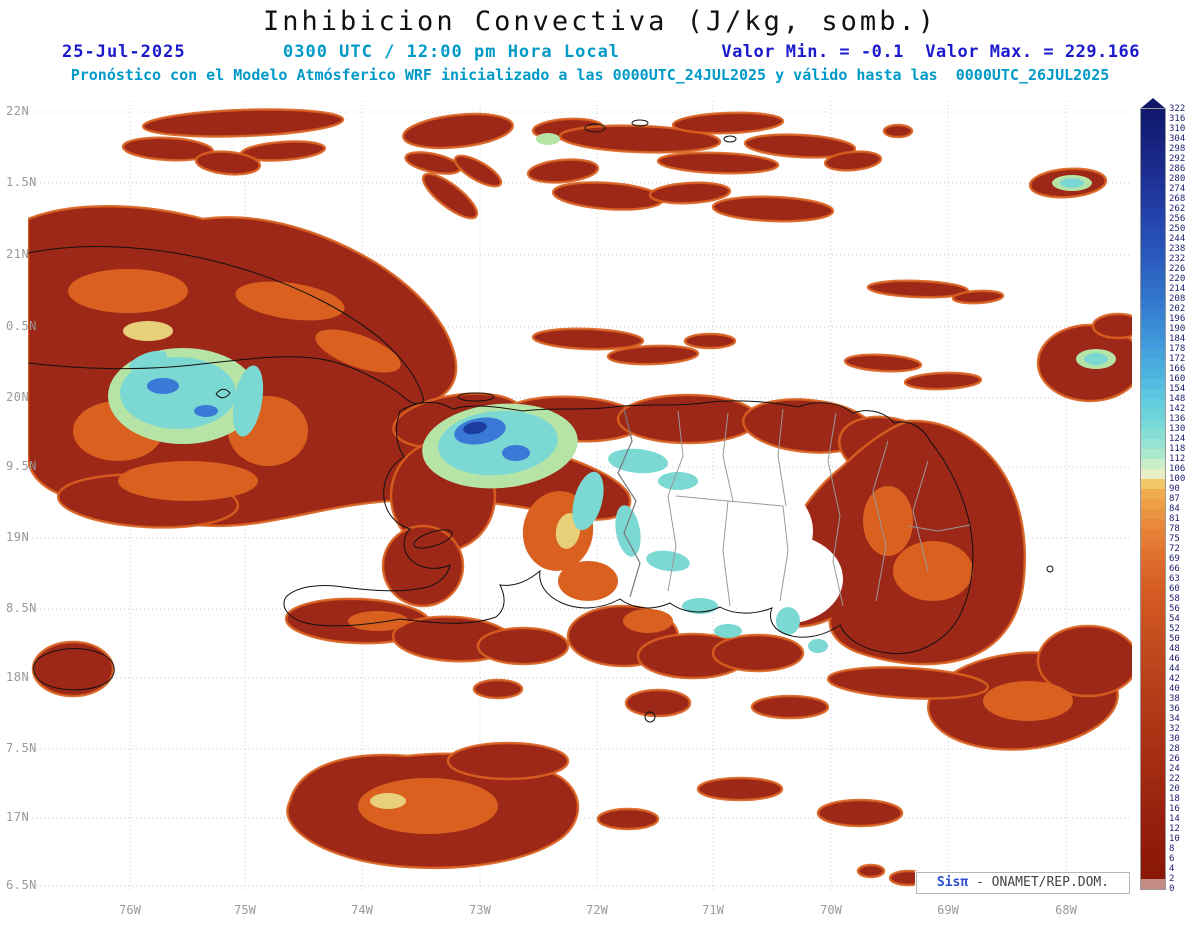  What do you see at coordinates (1174, 729) in the screenshot?
I see `colorbar-tick-label: 32` at bounding box center [1174, 729].